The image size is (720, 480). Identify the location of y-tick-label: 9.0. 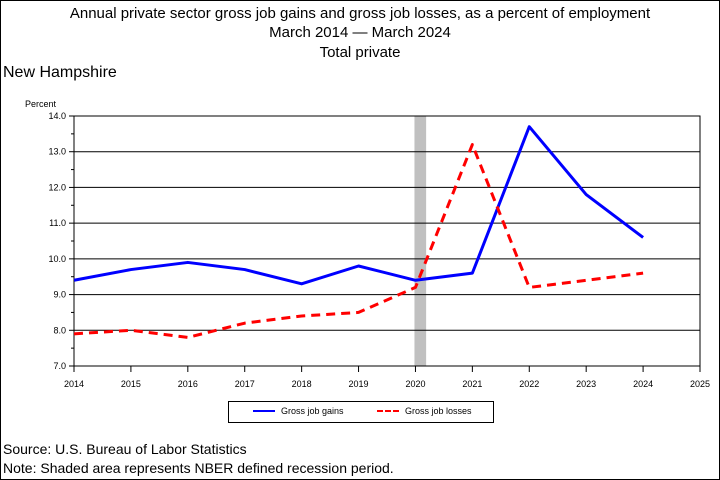
(59, 295).